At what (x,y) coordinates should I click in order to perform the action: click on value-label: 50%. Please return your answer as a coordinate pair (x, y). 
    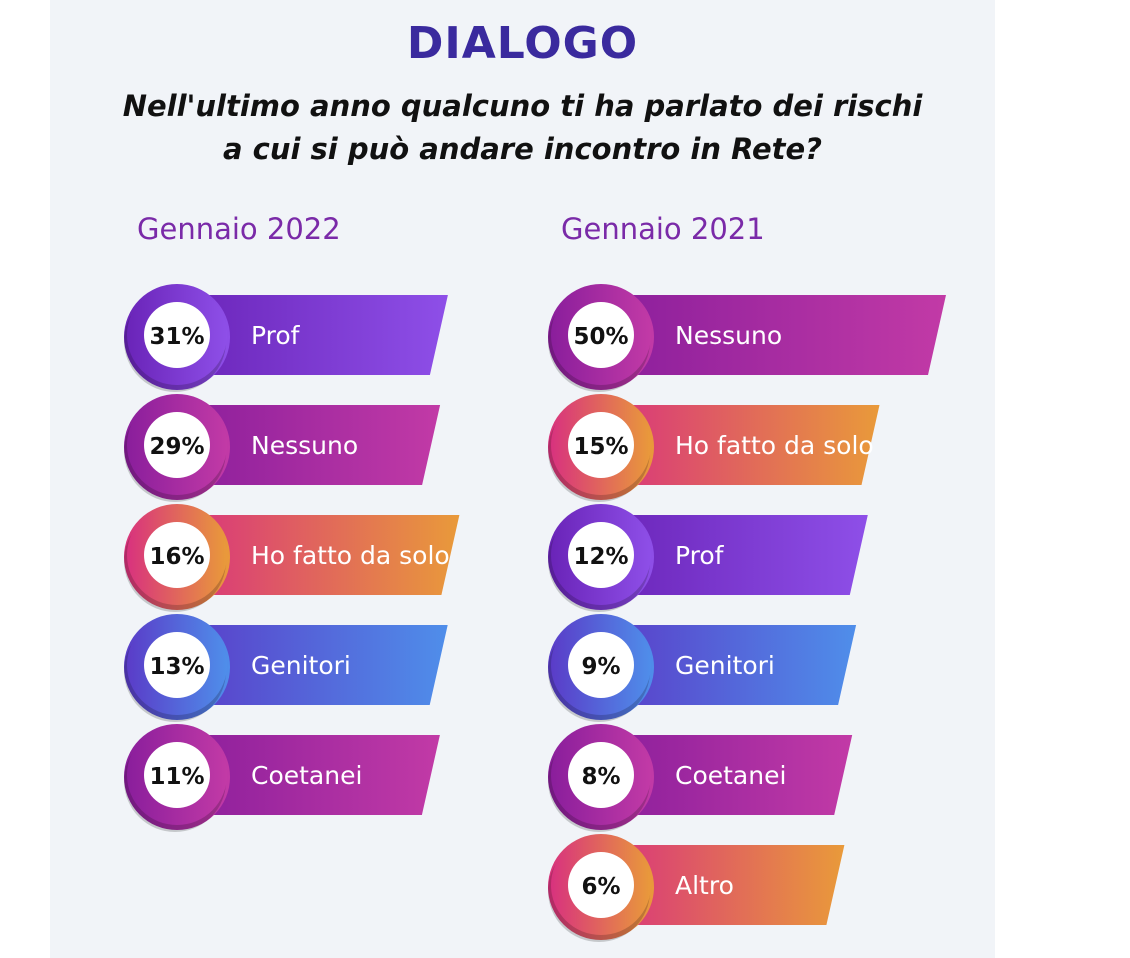
    Looking at the image, I should click on (600, 337).